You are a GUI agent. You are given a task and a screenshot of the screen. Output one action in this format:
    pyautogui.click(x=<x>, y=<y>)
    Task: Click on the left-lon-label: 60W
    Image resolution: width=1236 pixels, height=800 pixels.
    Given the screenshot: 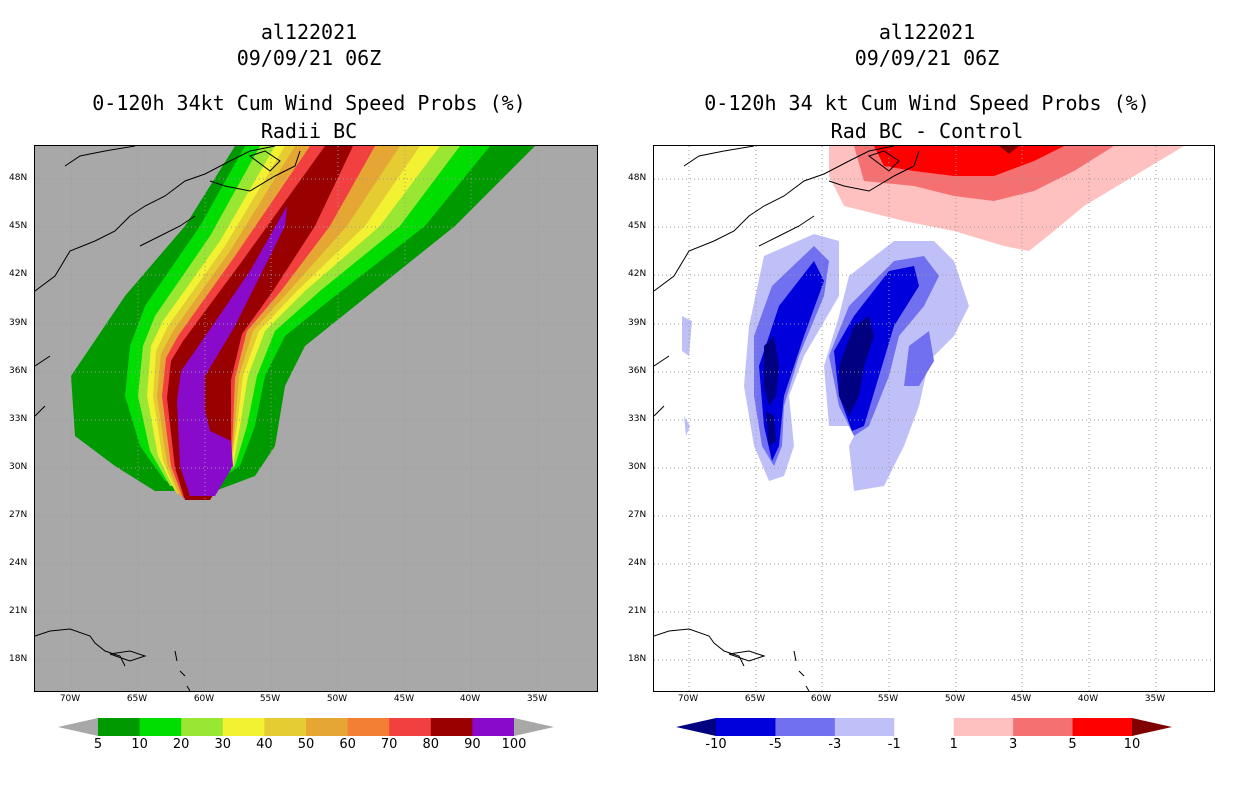 What is the action you would take?
    pyautogui.click(x=204, y=699)
    